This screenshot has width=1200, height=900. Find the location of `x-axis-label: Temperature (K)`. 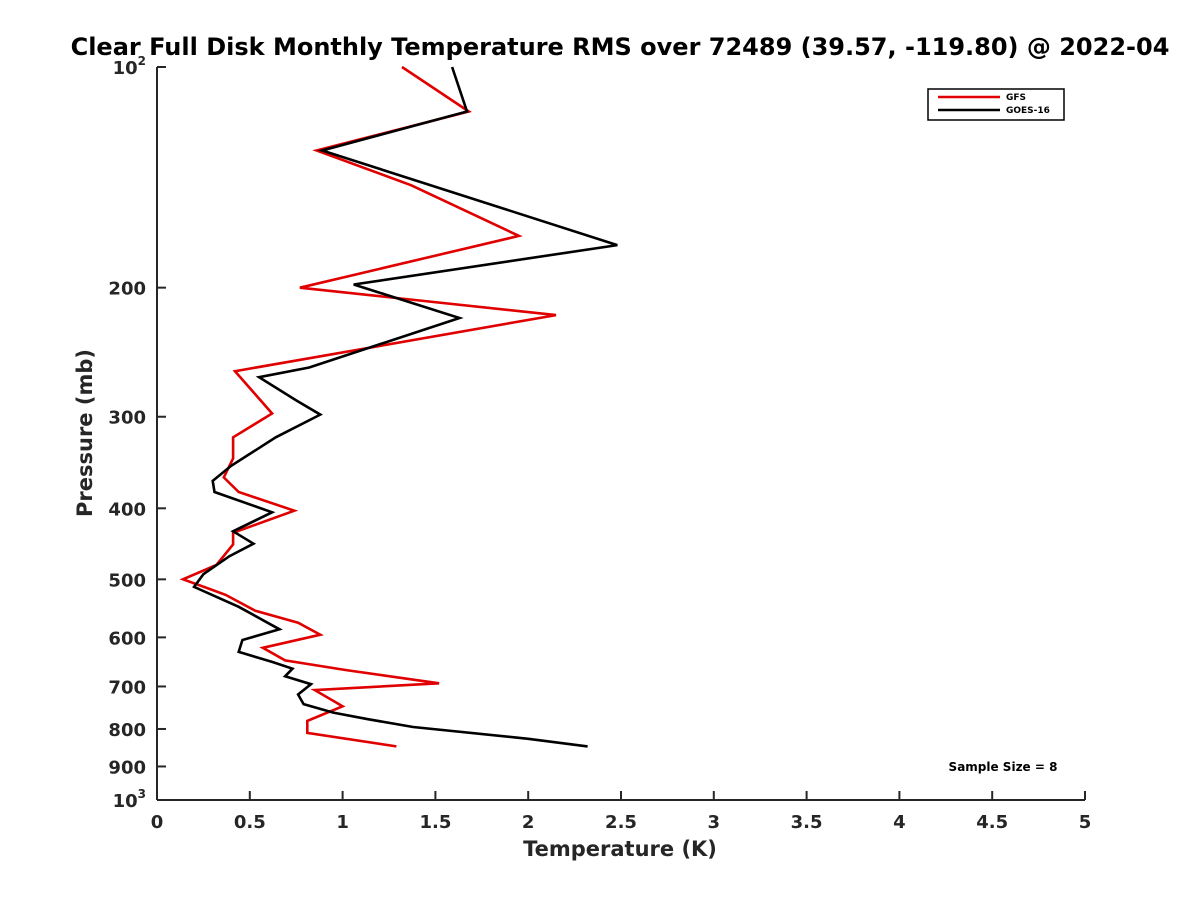

x-axis-label: Temperature (K) is located at coordinates (620, 849).